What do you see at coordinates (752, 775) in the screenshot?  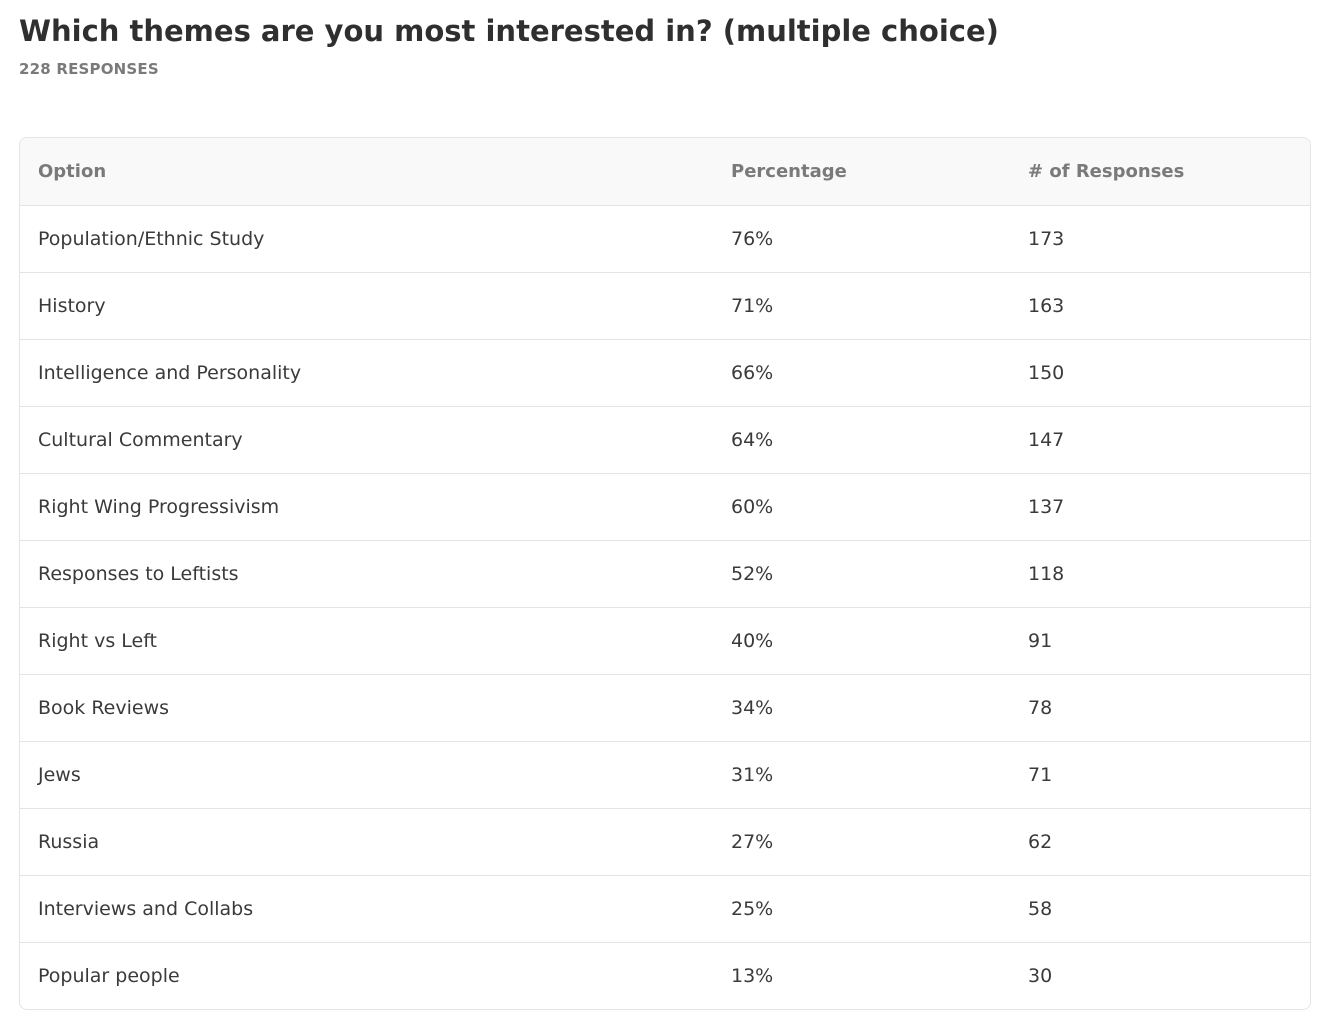 I see `percentage-cell: 31%` at bounding box center [752, 775].